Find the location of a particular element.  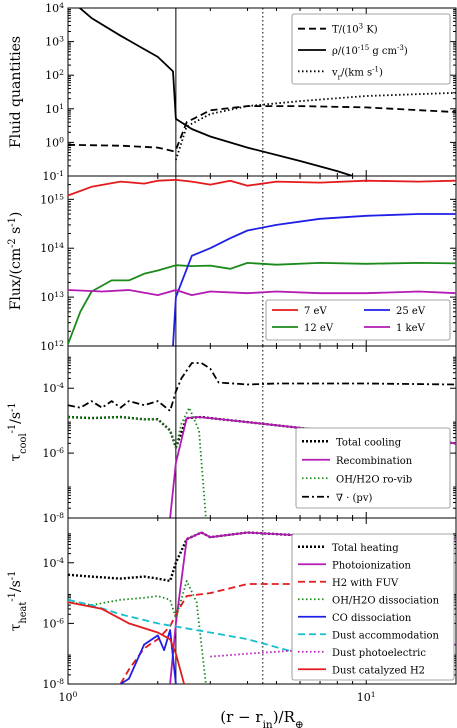

legend-label: Total cooling is located at coordinates (369, 442).